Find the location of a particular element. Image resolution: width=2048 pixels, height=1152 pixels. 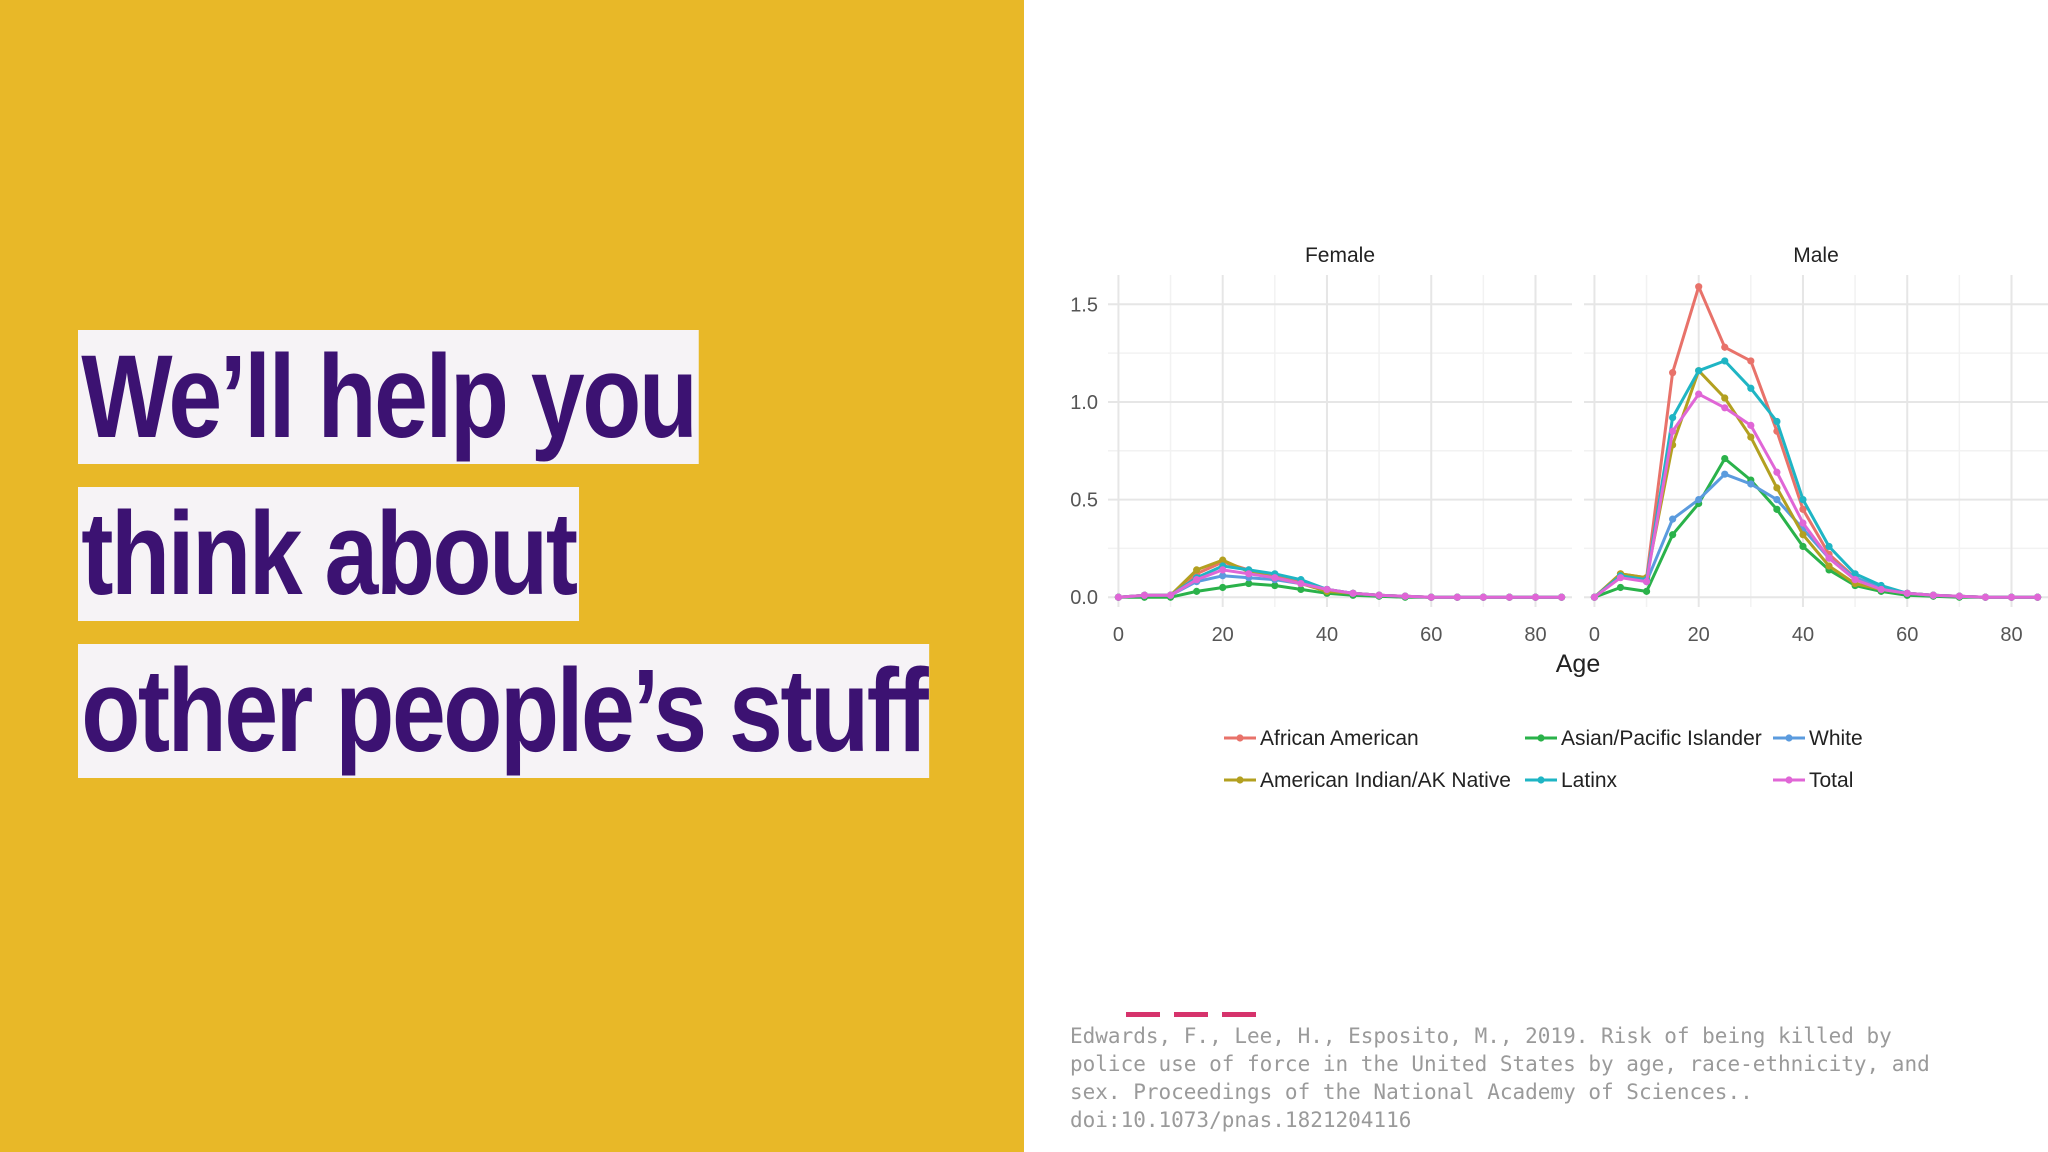

y-tick-label: 1.5 is located at coordinates (1084, 305).